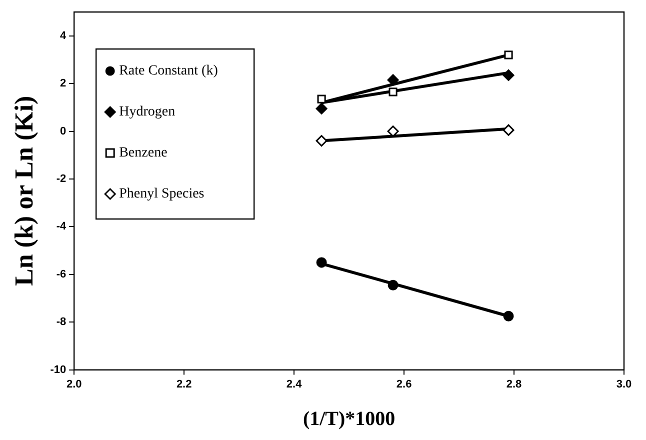 Image resolution: width=646 pixels, height=440 pixels. I want to click on x-tick-label: 3.0, so click(624, 384).